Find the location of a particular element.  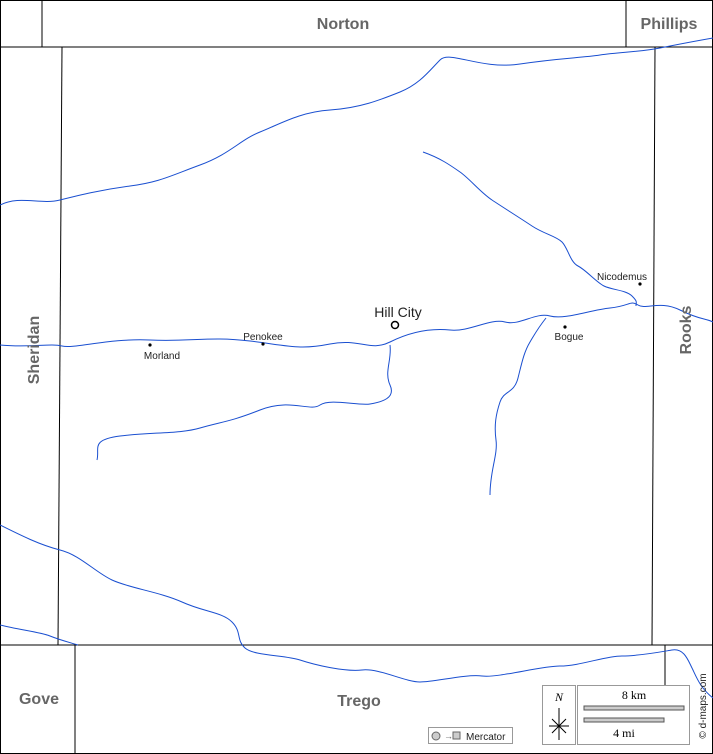

town-label: Penokee is located at coordinates (263, 337).